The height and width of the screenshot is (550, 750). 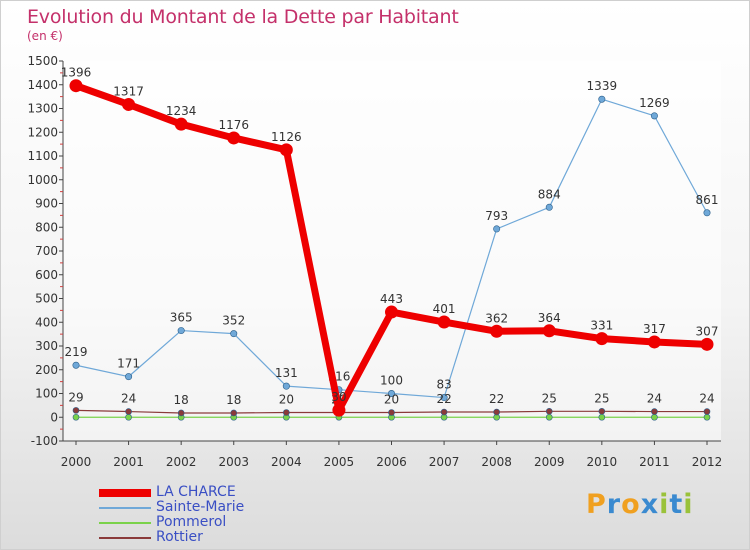 I want to click on data-label-rottier: 25, so click(x=601, y=398).